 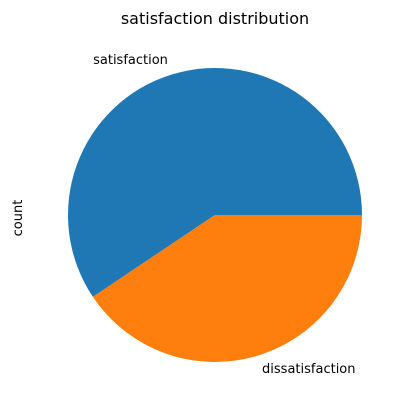 What do you see at coordinates (130, 60) in the screenshot?
I see `pie-slice-label-satisfaction: satisfaction` at bounding box center [130, 60].